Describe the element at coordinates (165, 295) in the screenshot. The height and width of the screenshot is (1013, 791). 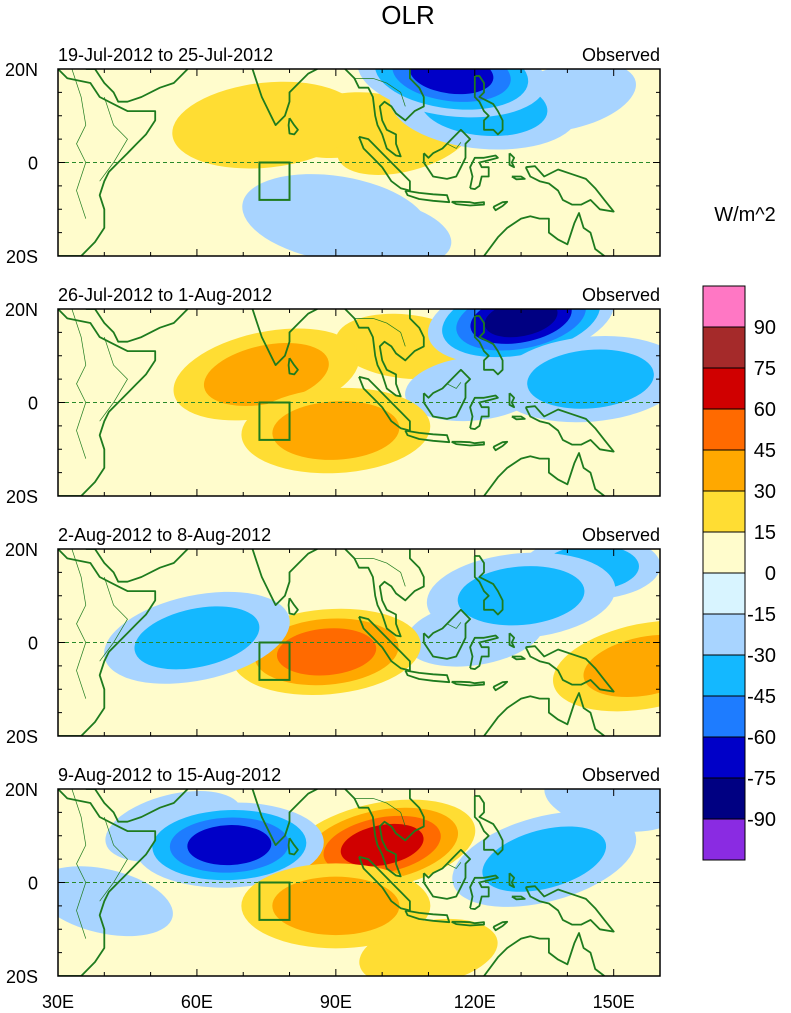
I see `panel-date-range: 26-Jul-2012 to 1-Aug-2012` at that location.